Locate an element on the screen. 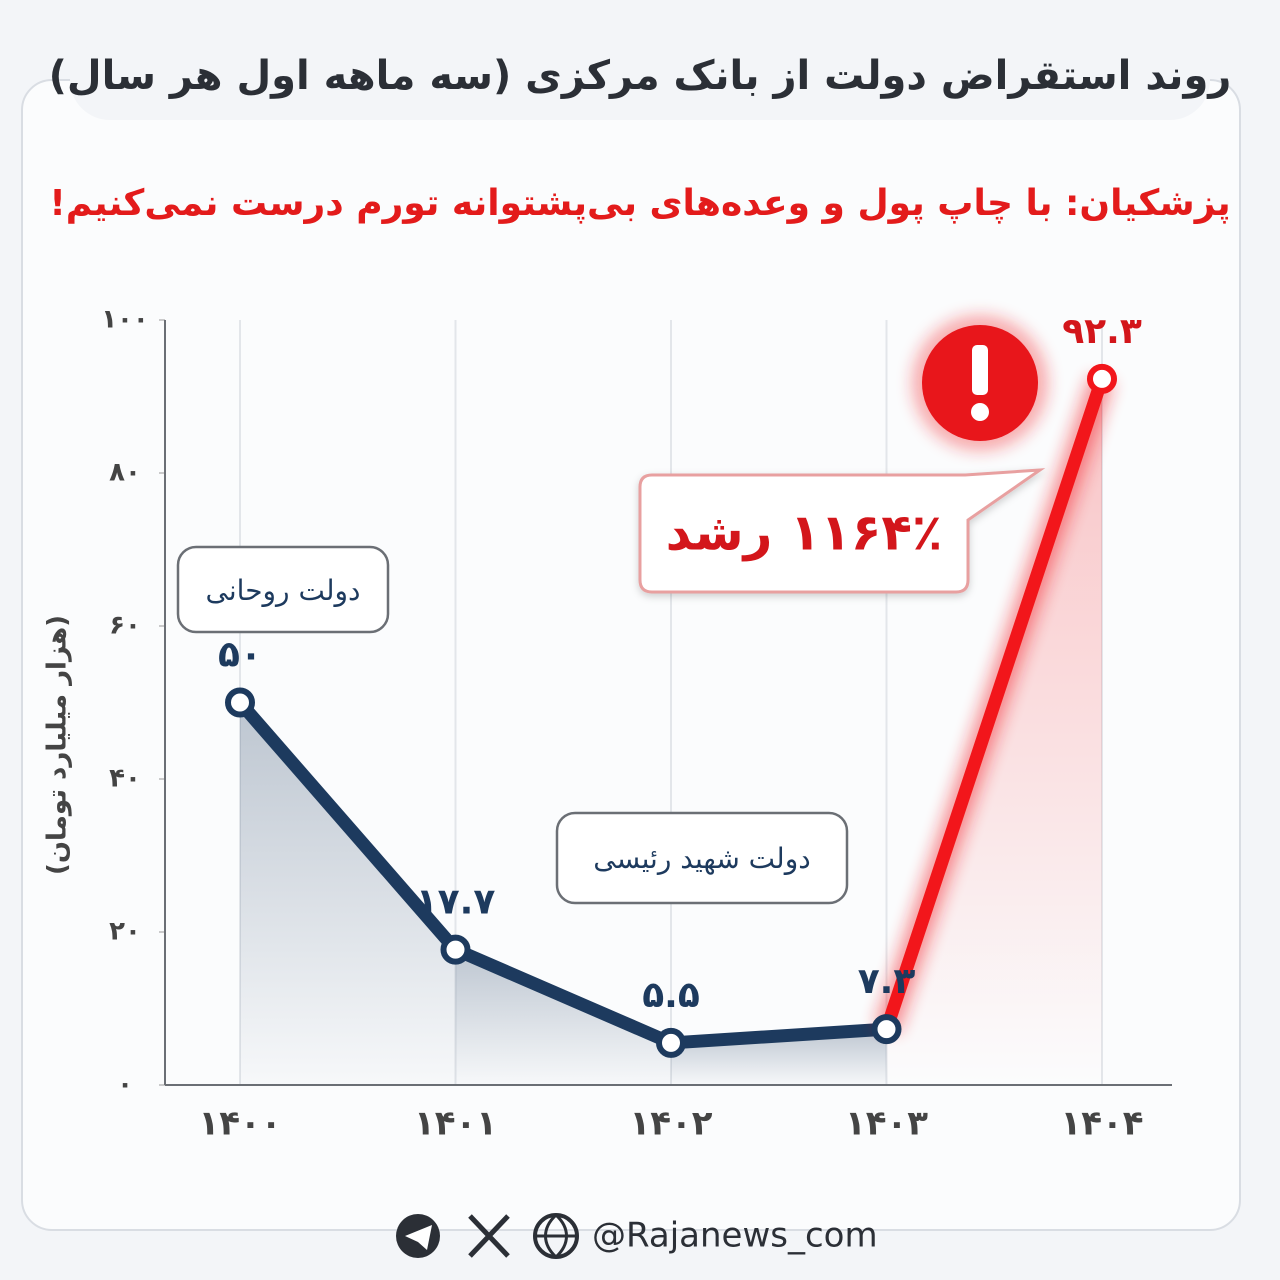 The image size is (1280, 1280). y-tick-label: ۲۰ is located at coordinates (125, 932).